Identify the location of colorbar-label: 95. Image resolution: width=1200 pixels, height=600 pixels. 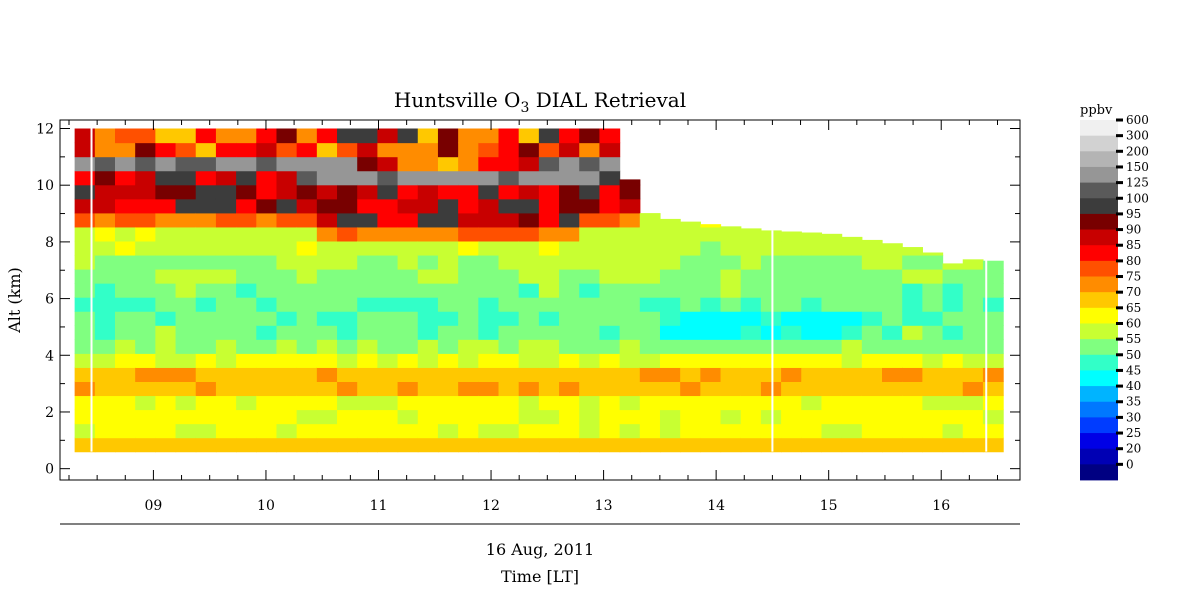
(1133, 214).